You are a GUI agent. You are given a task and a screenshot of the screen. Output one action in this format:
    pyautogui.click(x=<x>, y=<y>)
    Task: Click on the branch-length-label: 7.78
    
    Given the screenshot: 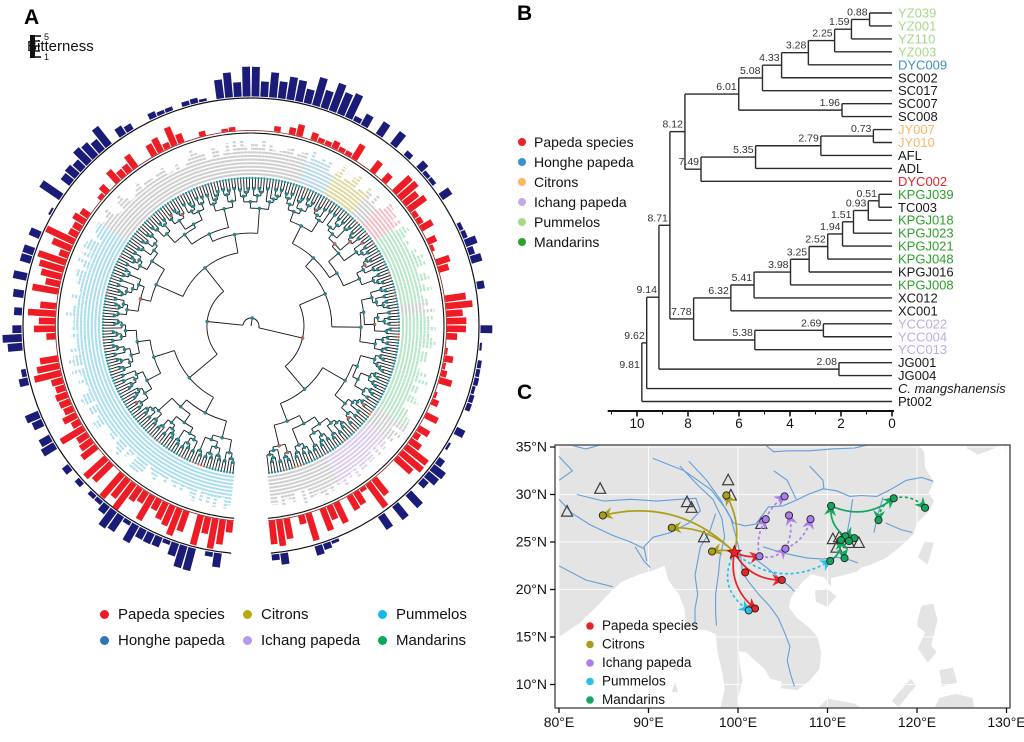 What is the action you would take?
    pyautogui.click(x=681, y=312)
    